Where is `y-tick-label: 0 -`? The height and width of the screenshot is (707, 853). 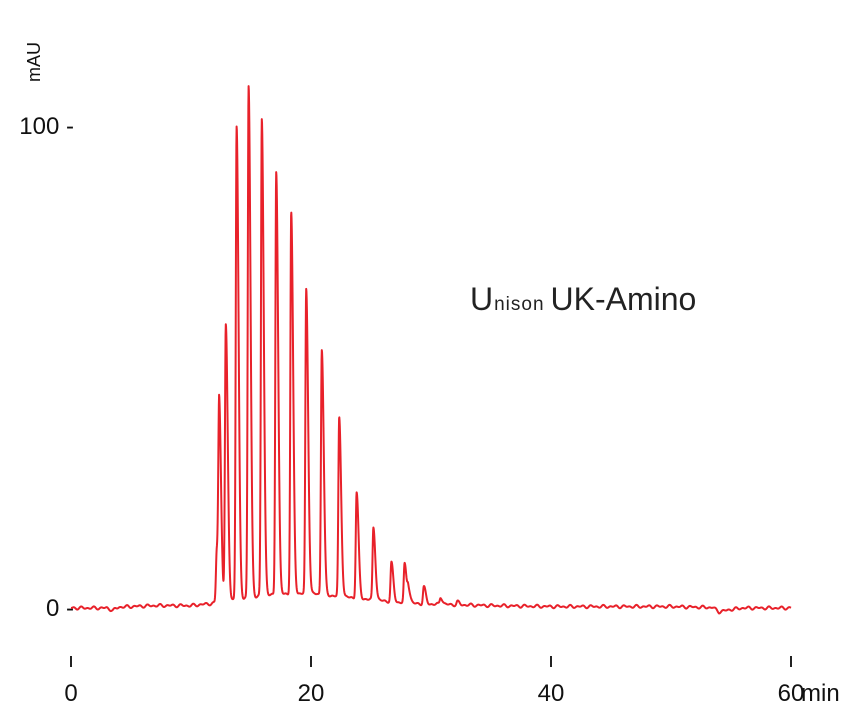
y-tick-label: 0 - is located at coordinates (60, 608).